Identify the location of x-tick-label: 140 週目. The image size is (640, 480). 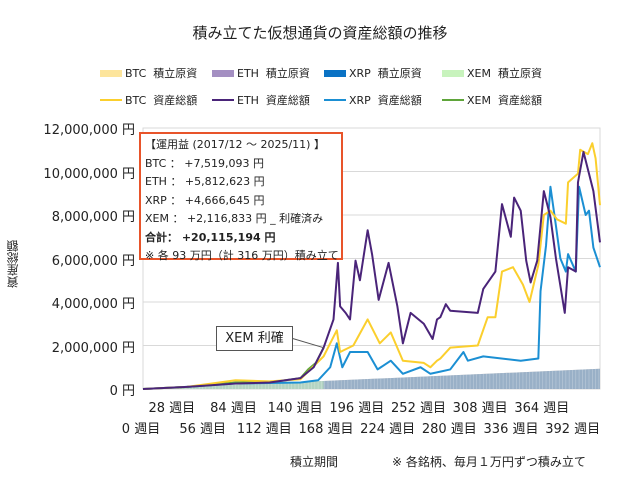
(295, 408).